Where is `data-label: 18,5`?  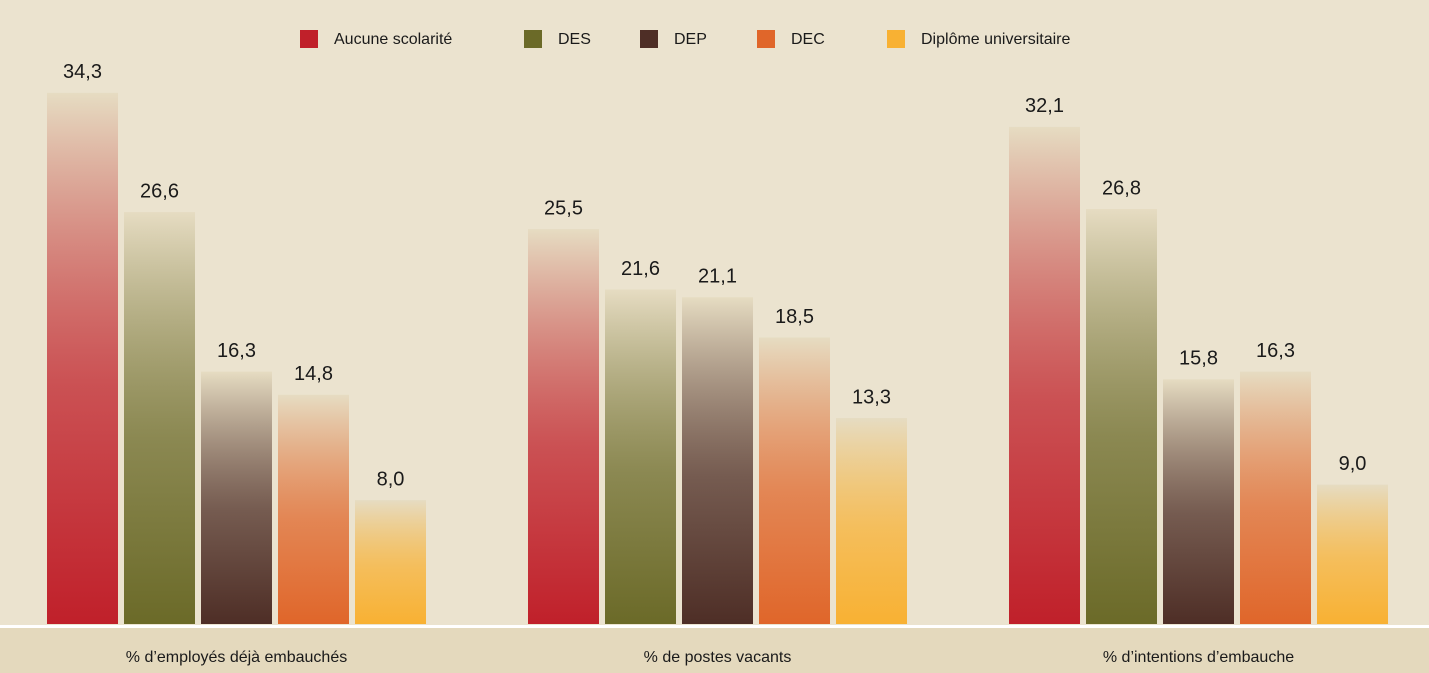 data-label: 18,5 is located at coordinates (794, 317).